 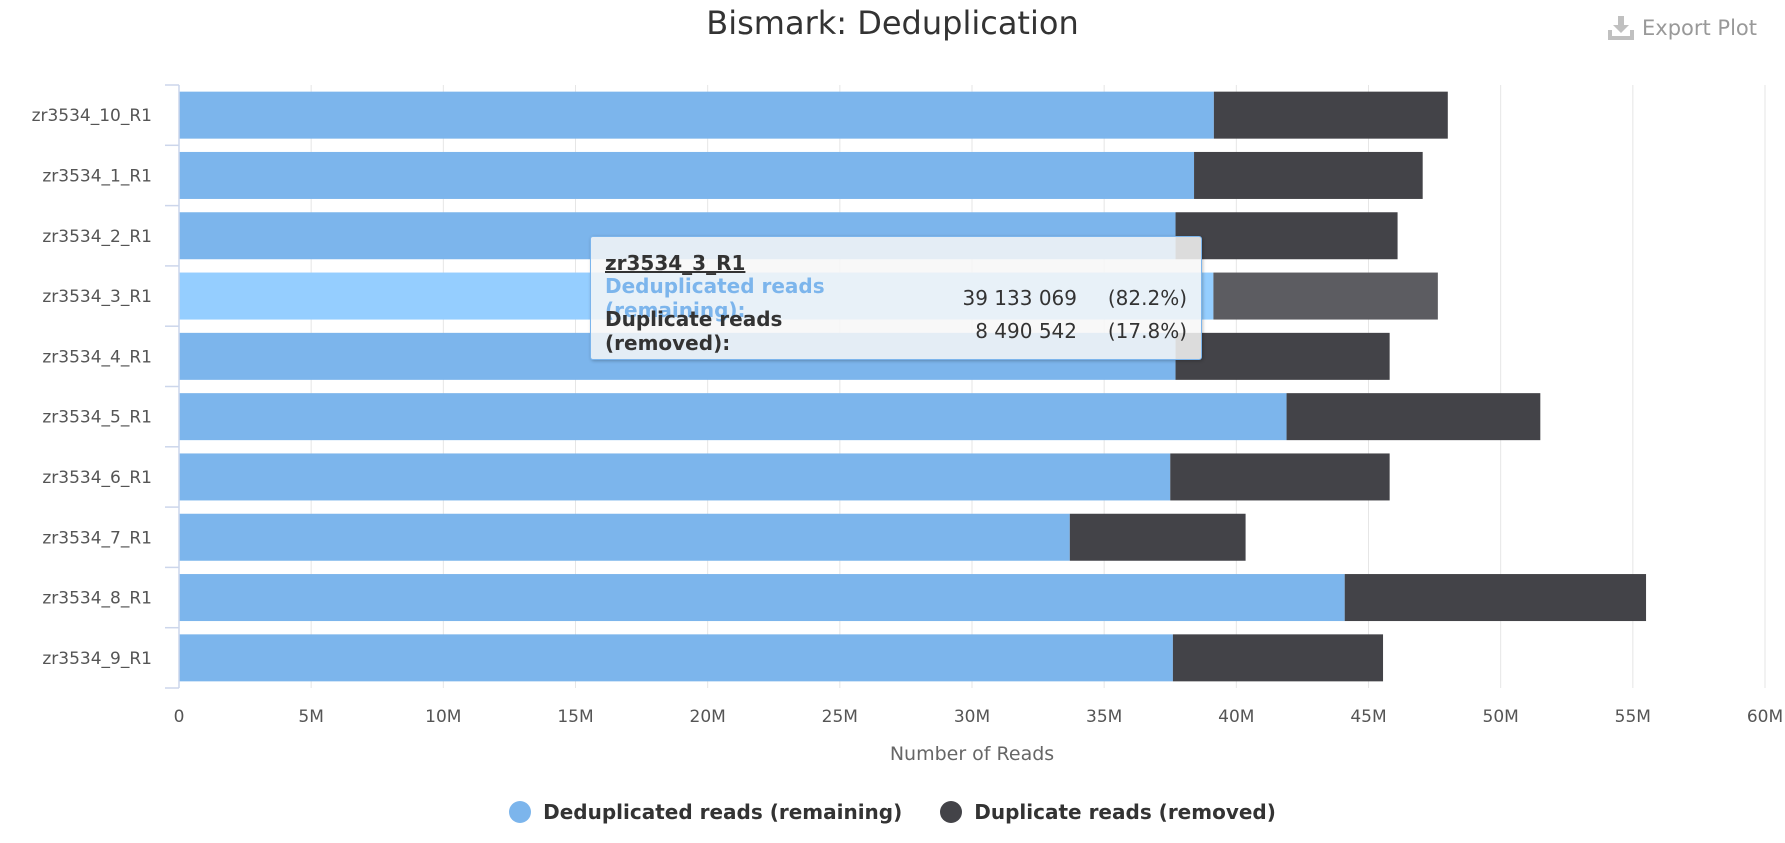 What do you see at coordinates (97, 659) in the screenshot?
I see `y-category-label: zr3534_9_R1` at bounding box center [97, 659].